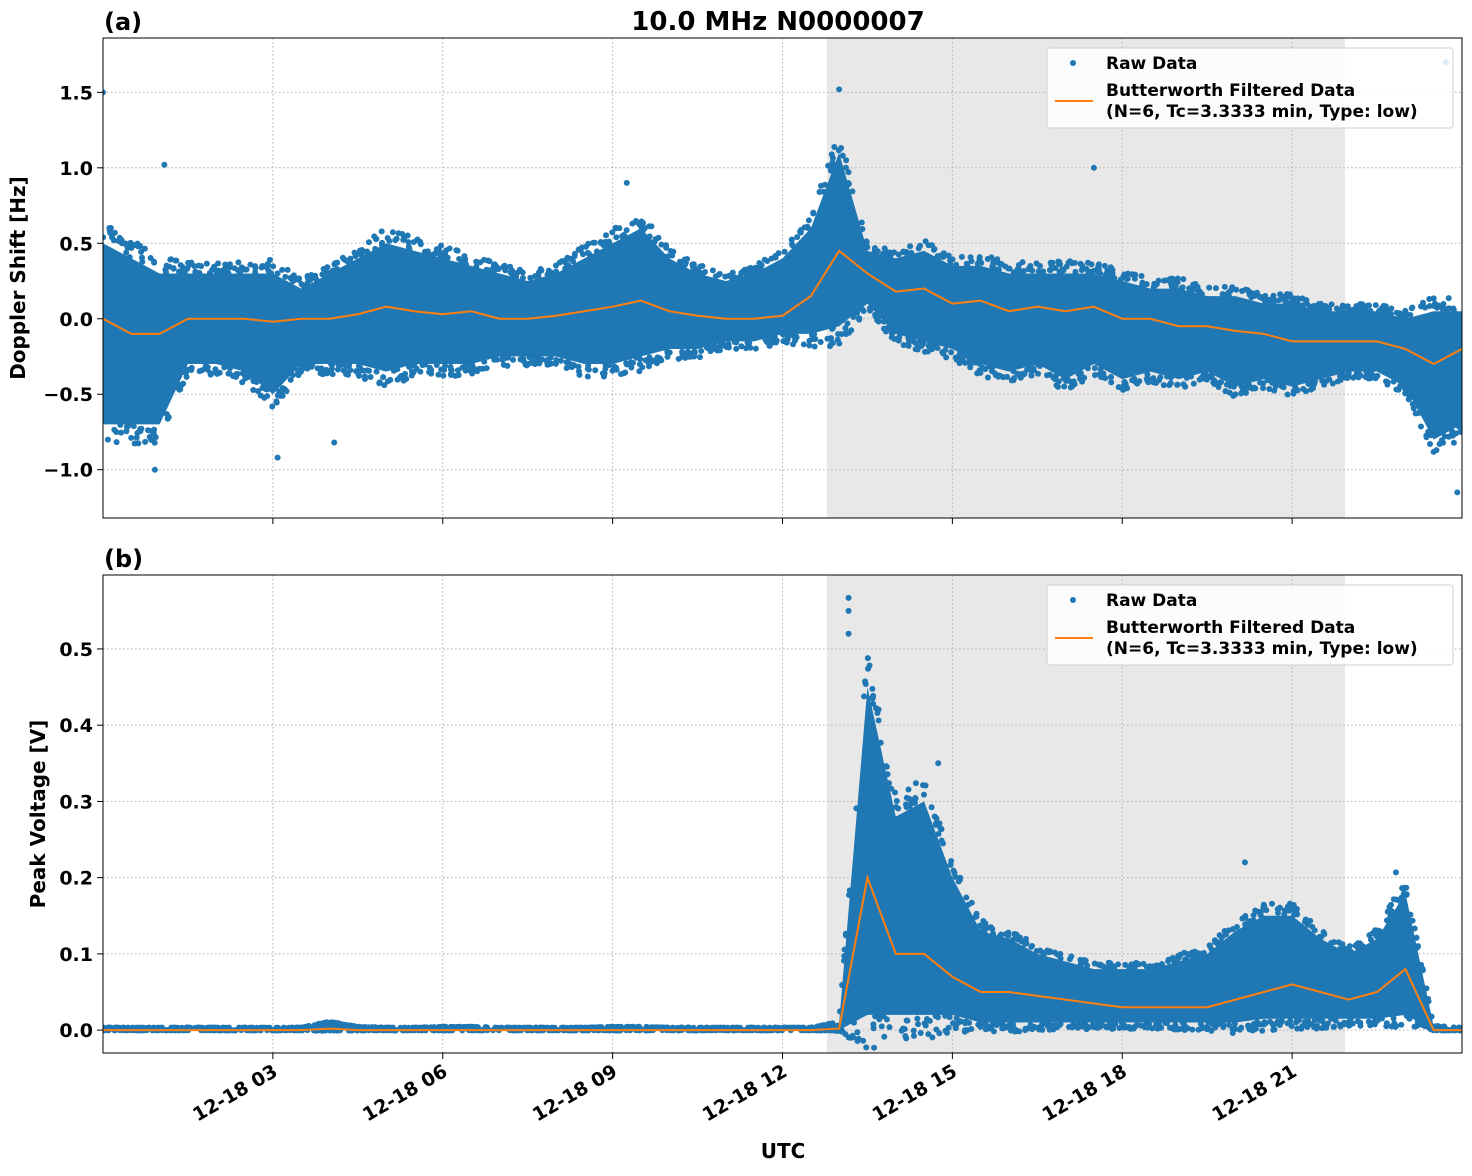 This screenshot has height=1176, width=1472. What do you see at coordinates (1250, 625) in the screenshot?
I see `legend-box` at bounding box center [1250, 625].